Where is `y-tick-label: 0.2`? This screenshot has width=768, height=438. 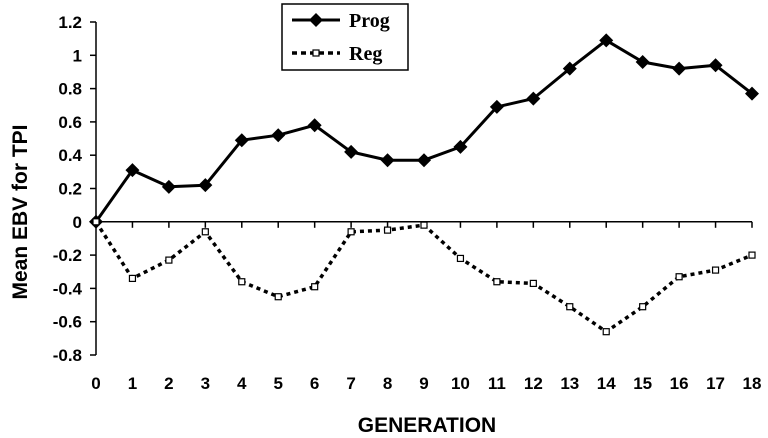
y-tick-label: 0.2 is located at coordinates (70, 189).